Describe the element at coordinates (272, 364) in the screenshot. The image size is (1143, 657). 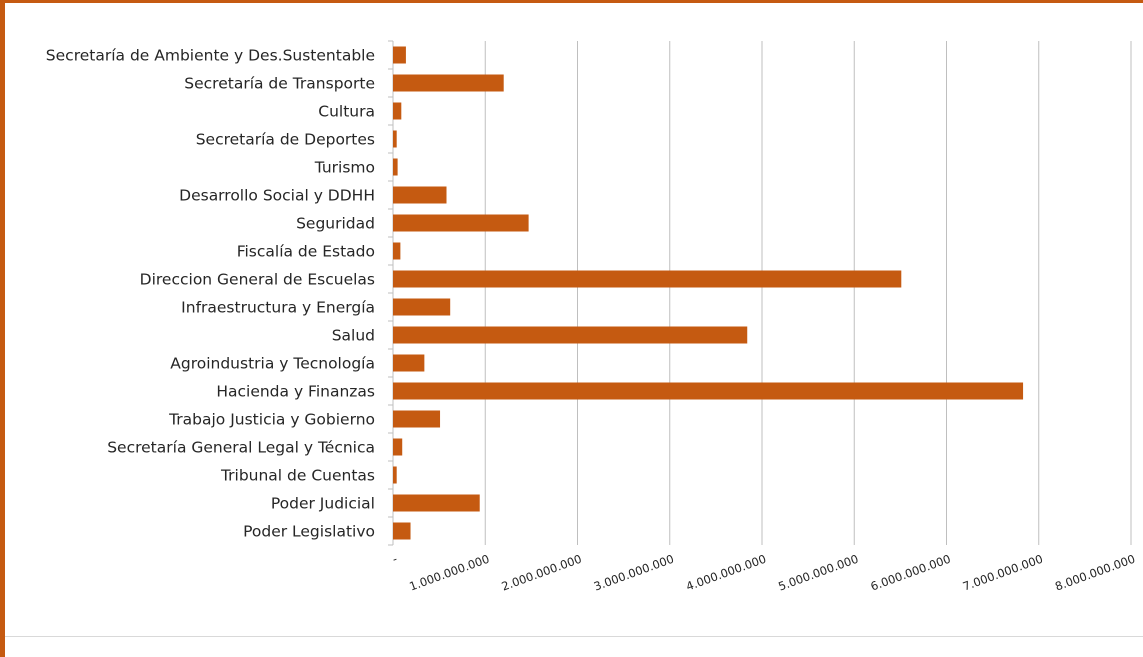
I see `category-label: Agroindustria y Tecnología` at that location.